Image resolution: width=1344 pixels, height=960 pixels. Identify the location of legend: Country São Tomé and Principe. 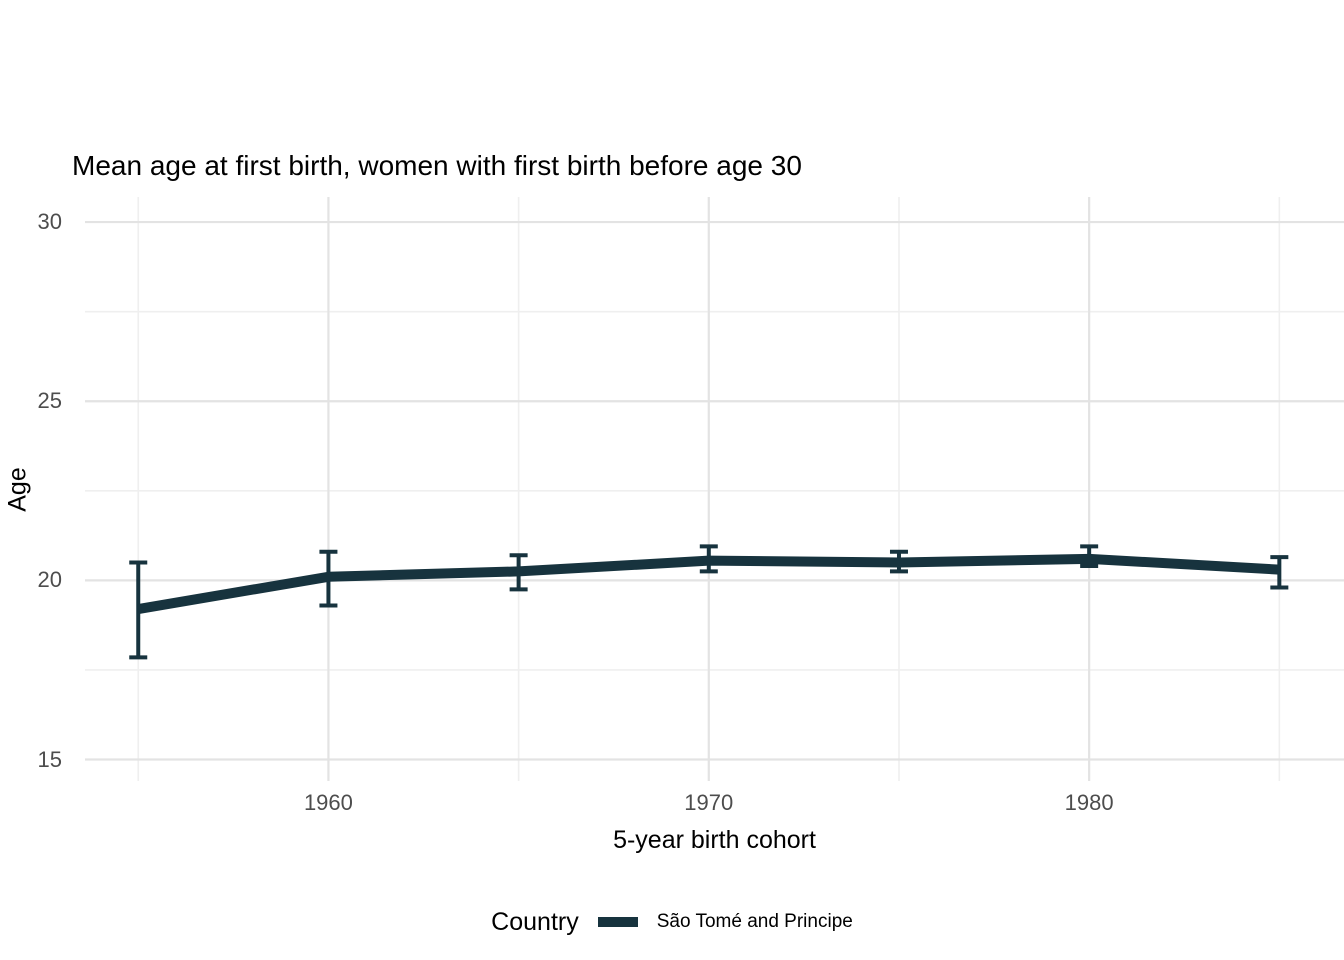
(672, 922).